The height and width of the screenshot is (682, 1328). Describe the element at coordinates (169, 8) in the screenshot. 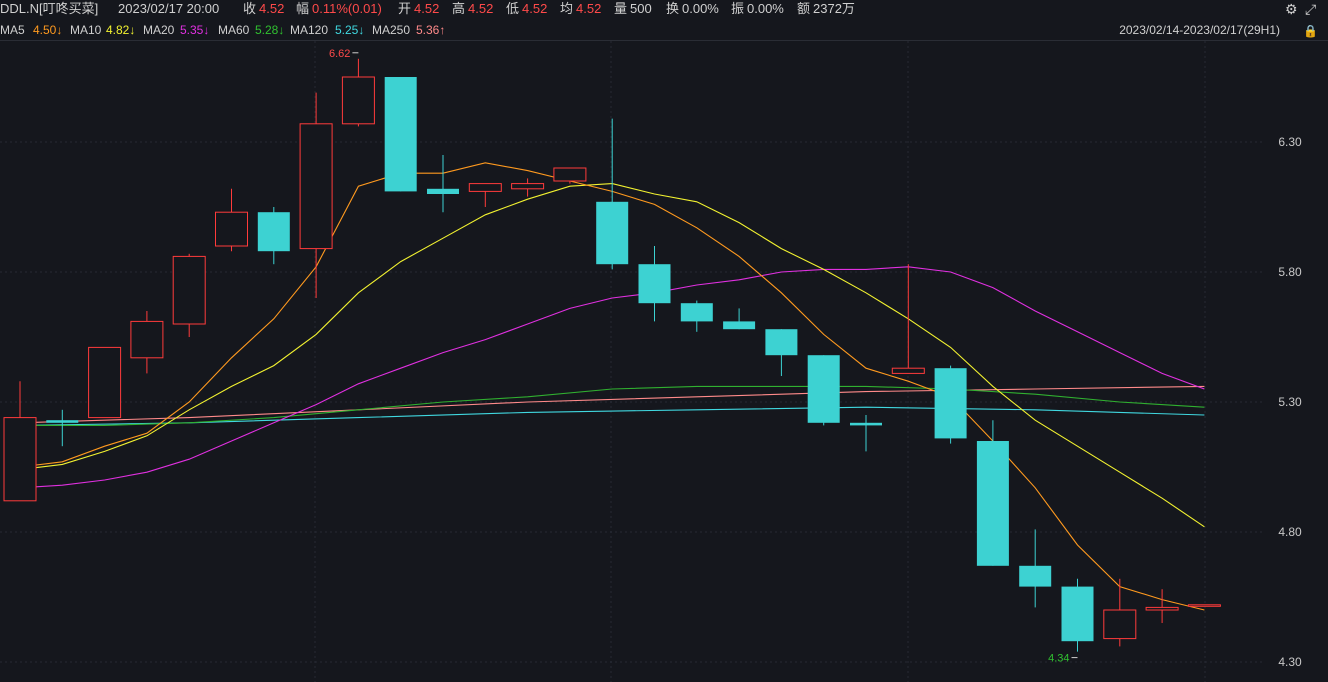

I see `quote-datetime: 2023/02/17 20:00` at that location.